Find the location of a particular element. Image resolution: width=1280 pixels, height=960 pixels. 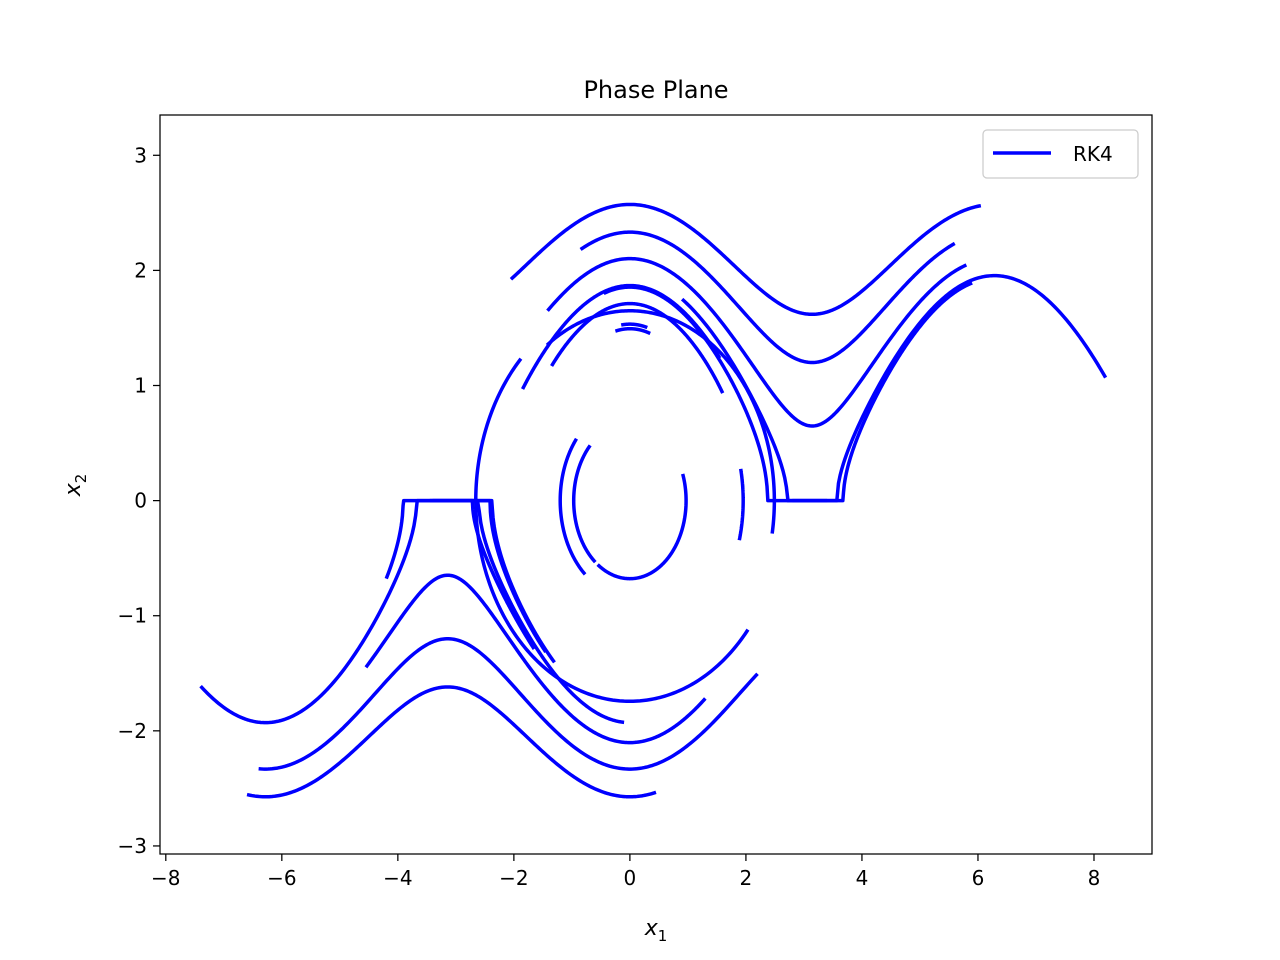

x-axis-label-main: x is located at coordinates (651, 928).